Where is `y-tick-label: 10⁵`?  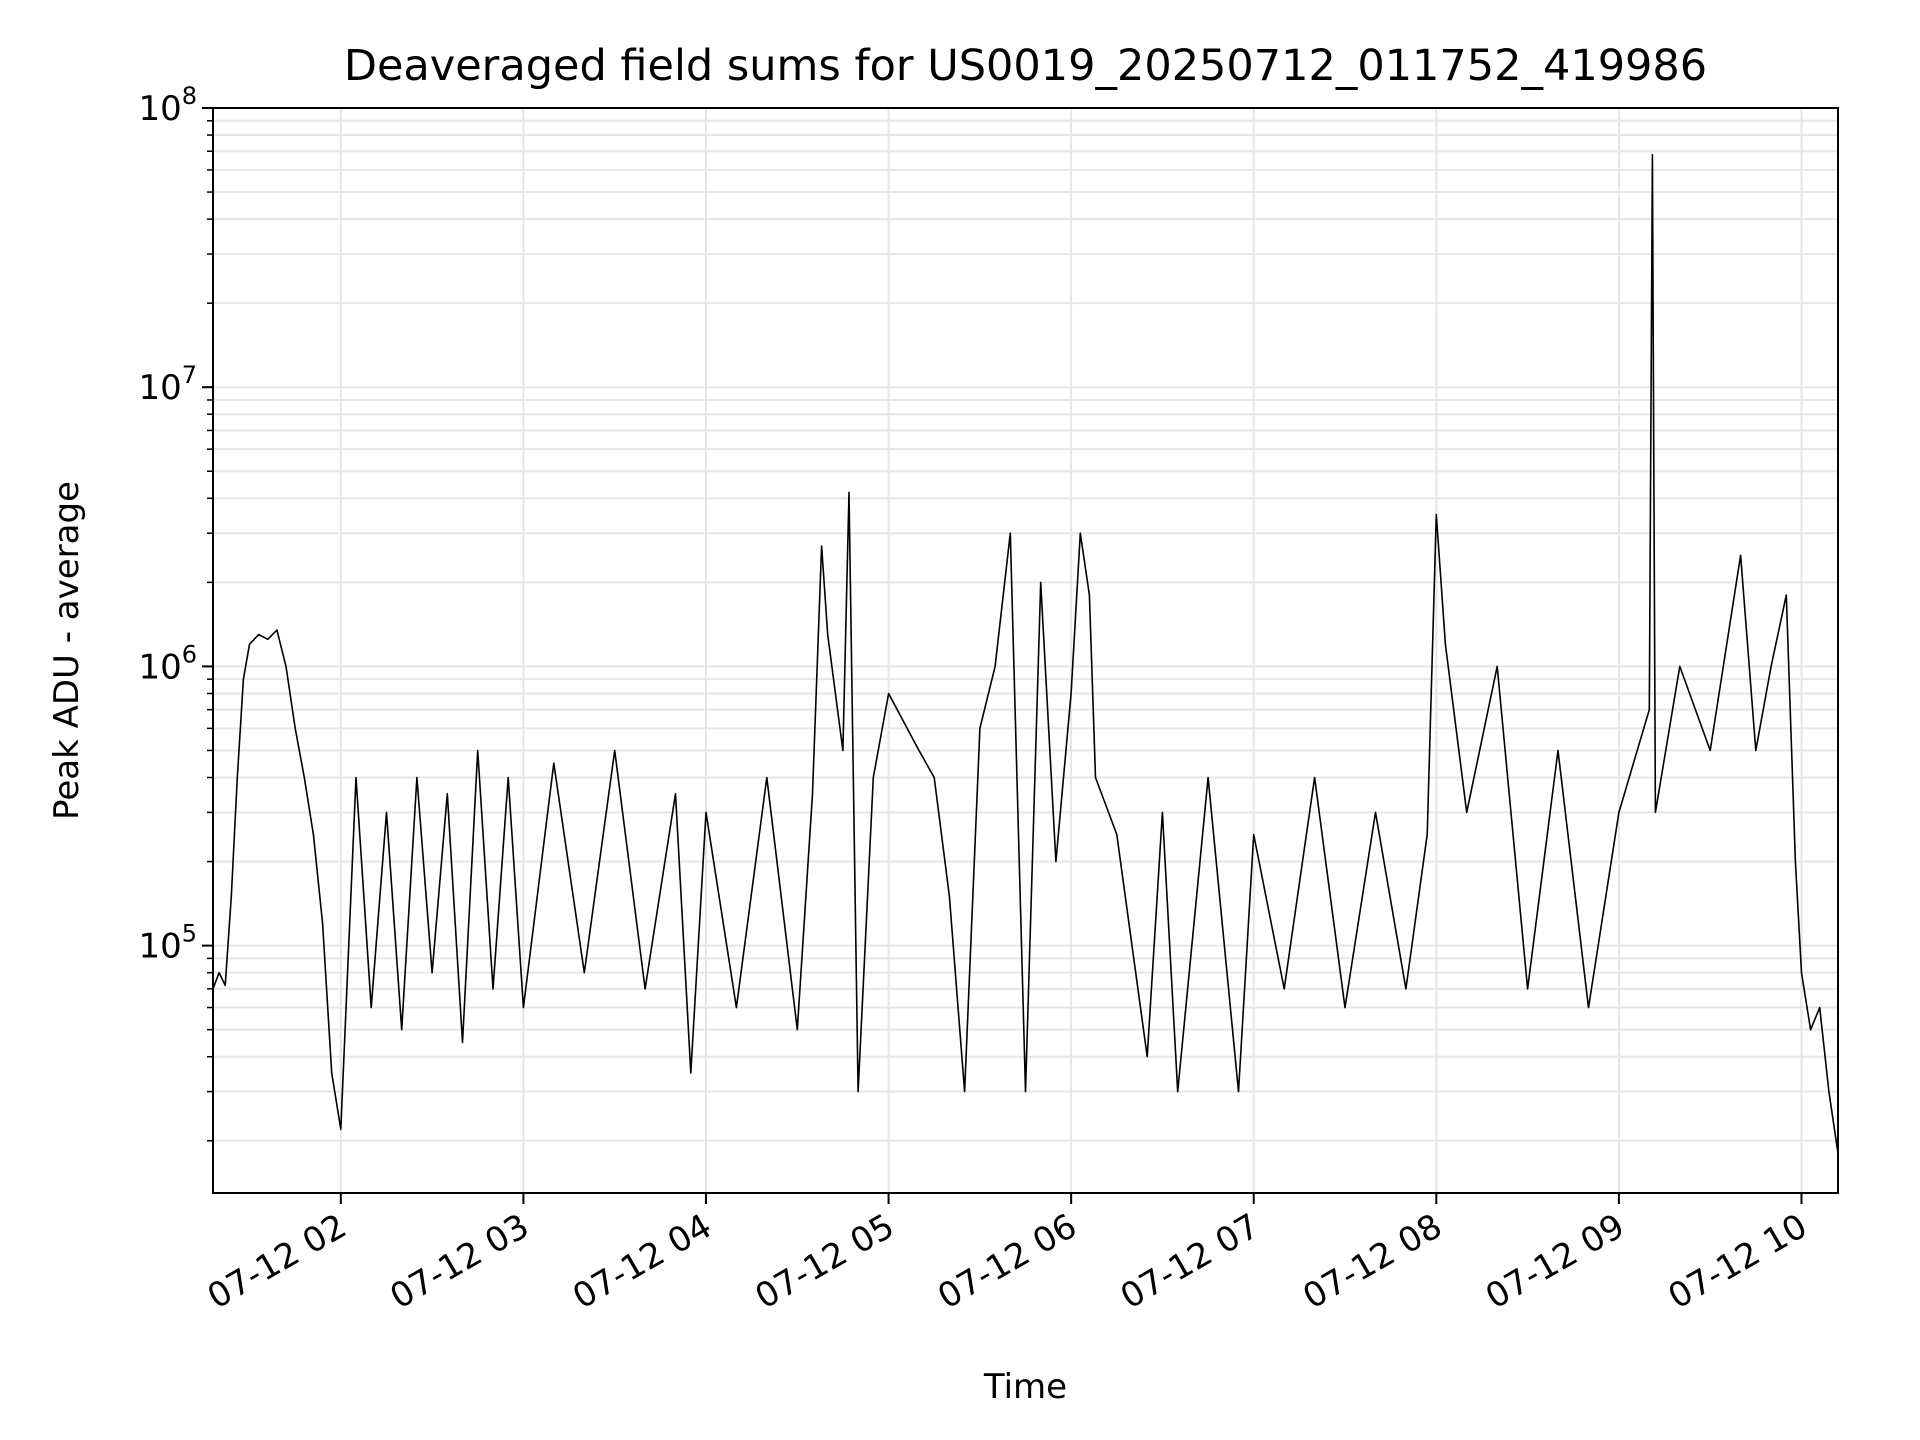 y-tick-label: 10⁵ is located at coordinates (167, 943).